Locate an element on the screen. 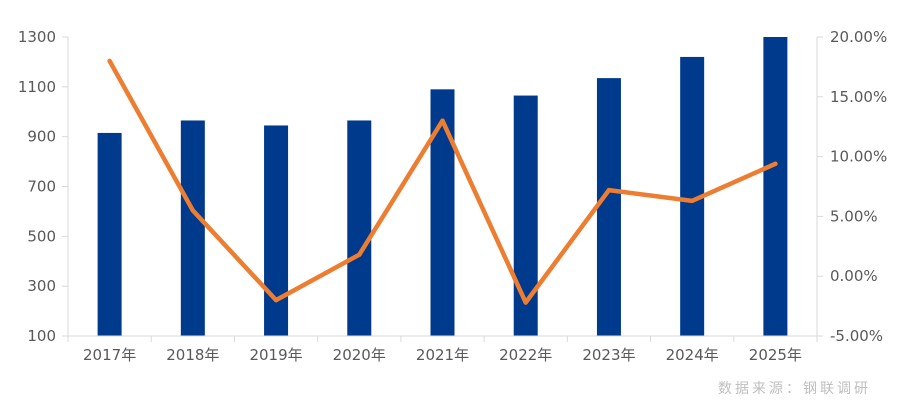 The width and height of the screenshot is (899, 404). right-tick-label: 5.00% is located at coordinates (854, 216).